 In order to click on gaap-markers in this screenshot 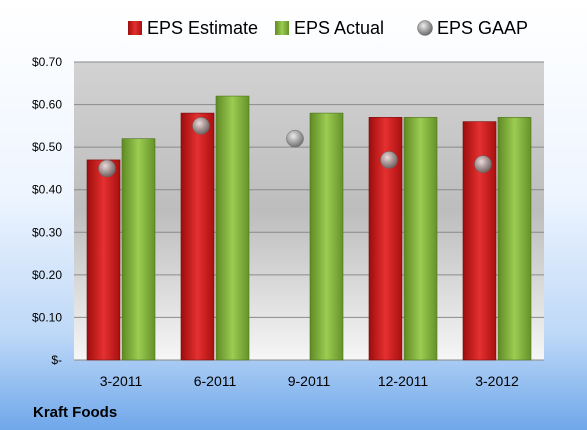, I will do `click(295, 147)`.